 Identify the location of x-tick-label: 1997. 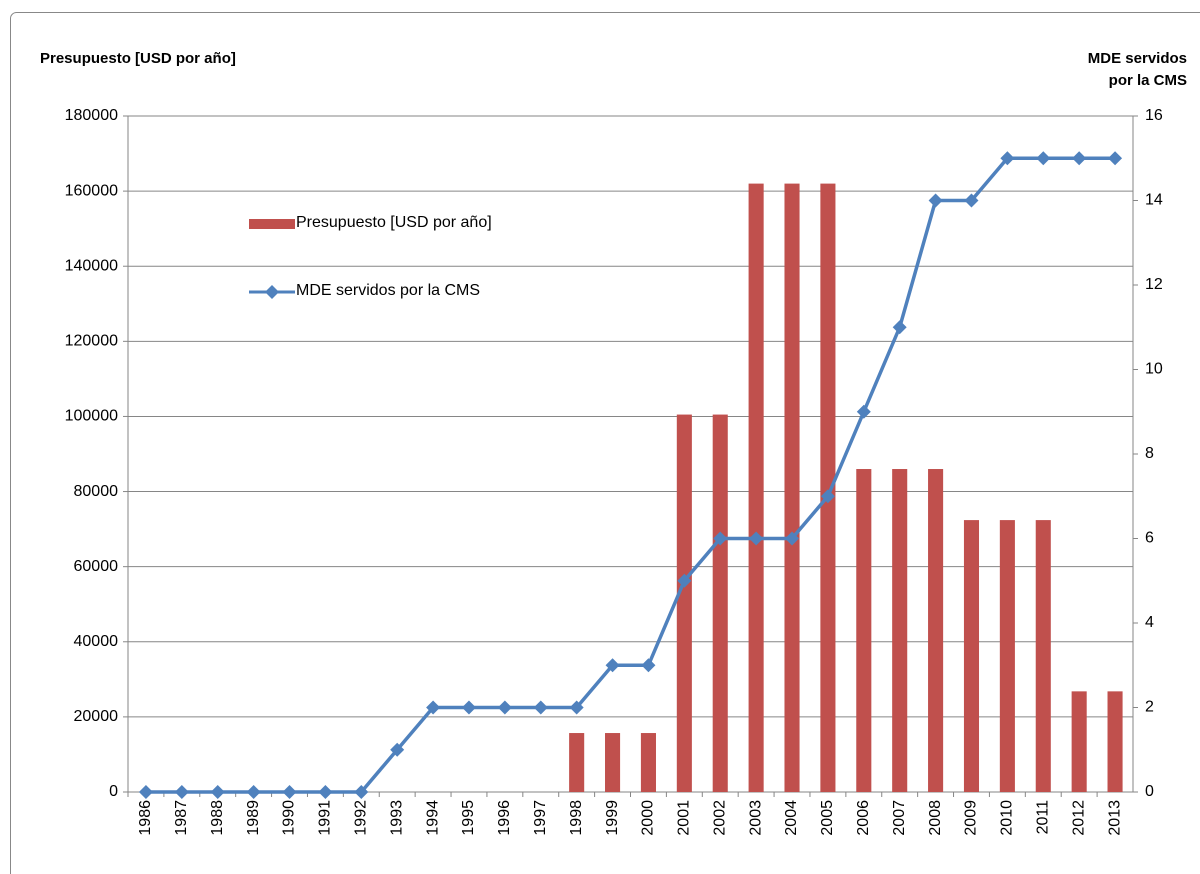
(540, 818).